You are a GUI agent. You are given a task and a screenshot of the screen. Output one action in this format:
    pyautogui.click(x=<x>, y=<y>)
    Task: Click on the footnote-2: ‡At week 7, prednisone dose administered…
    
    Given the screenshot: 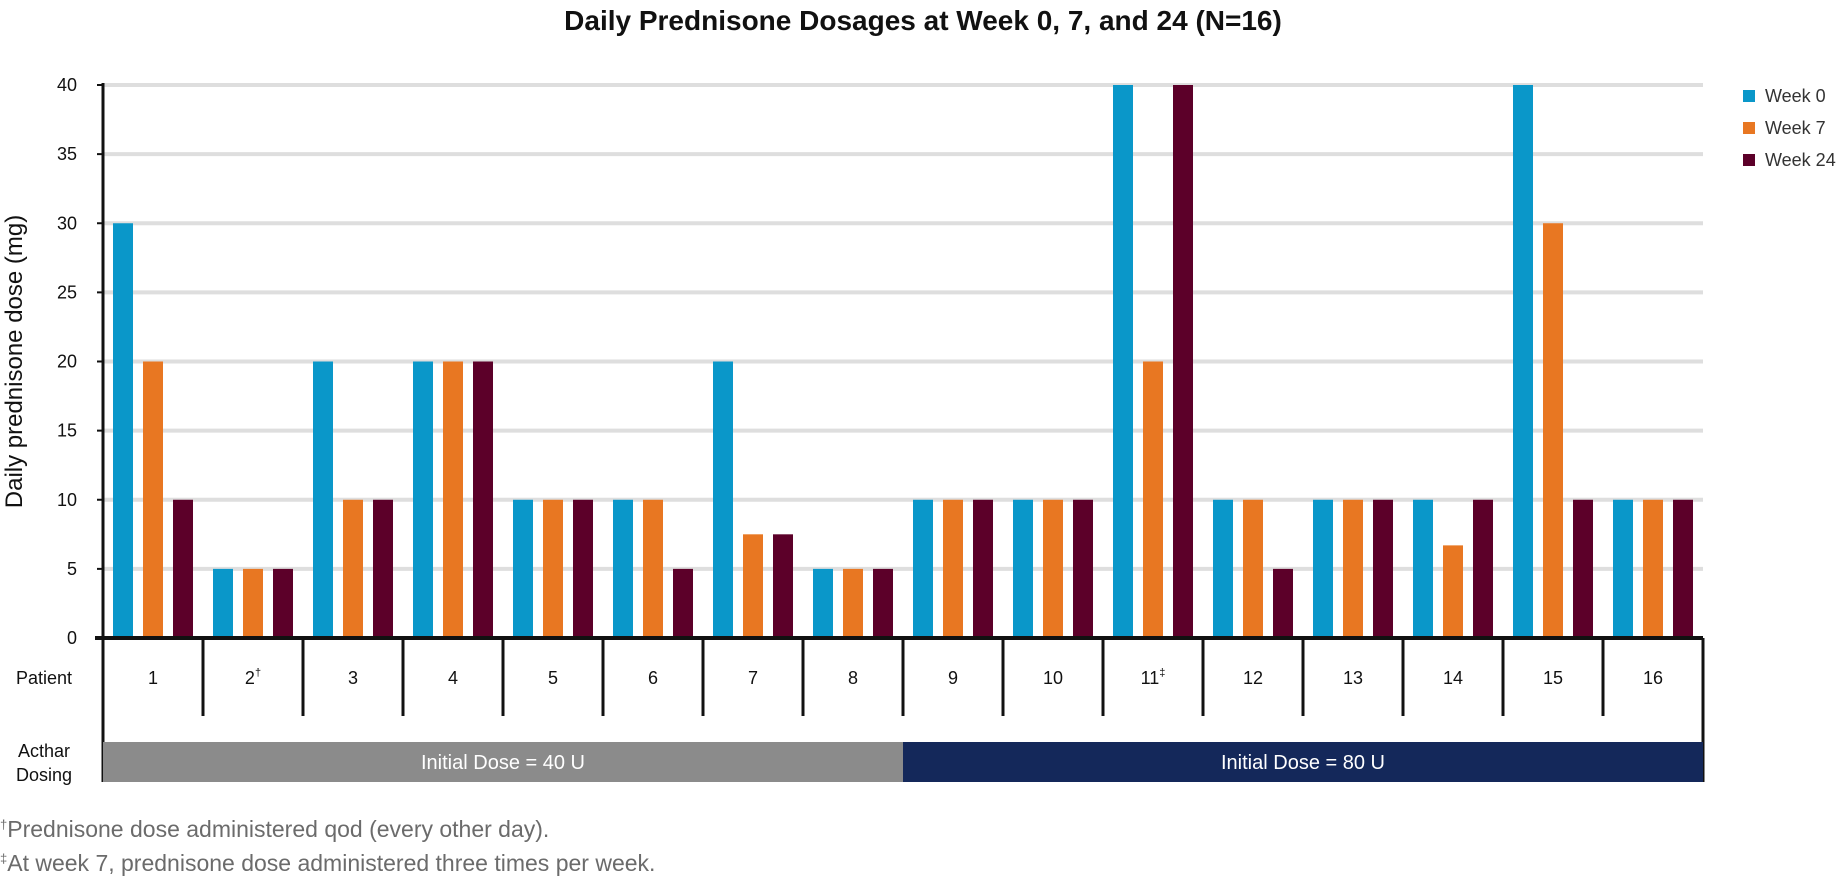 What is the action you would take?
    pyautogui.click(x=328, y=863)
    